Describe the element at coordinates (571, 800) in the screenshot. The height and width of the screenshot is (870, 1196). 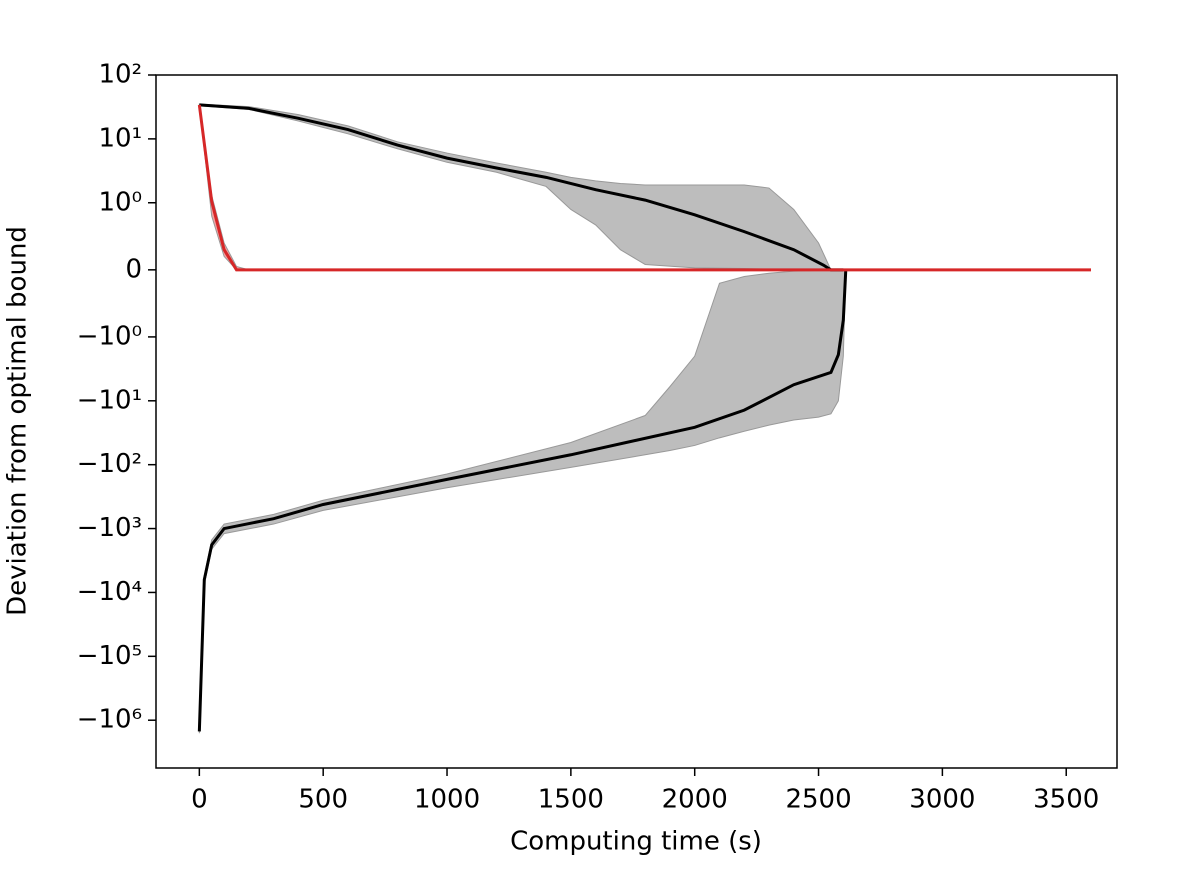
I see `x-tick-label: 1500` at that location.